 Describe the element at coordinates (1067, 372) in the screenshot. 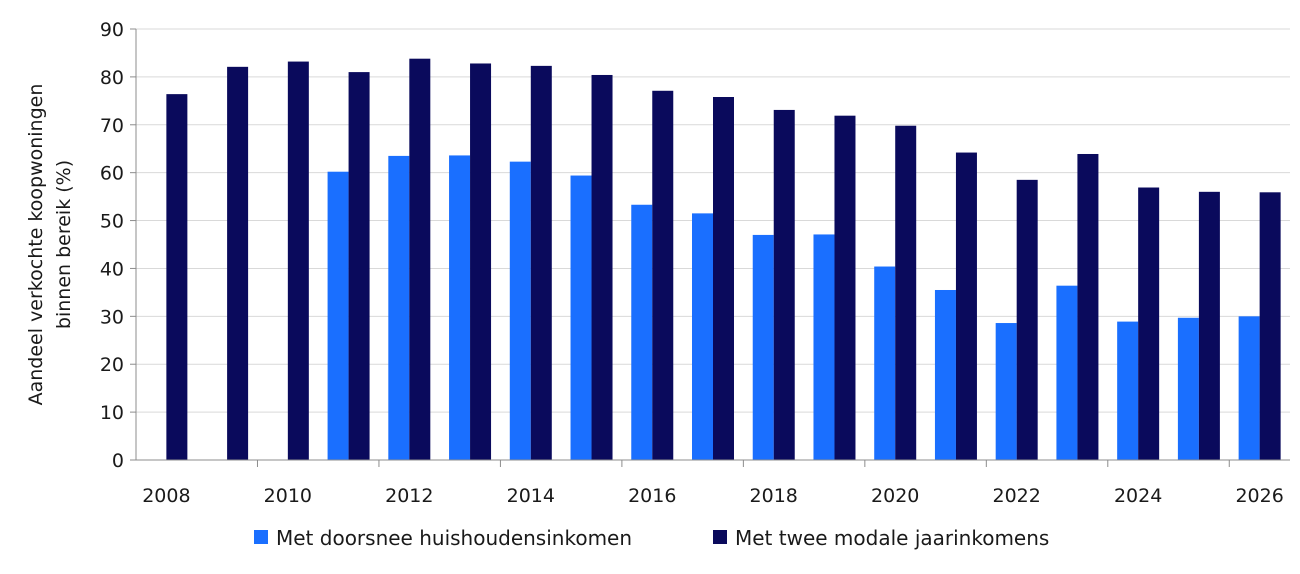

I see `bar-doorsnee-2023` at that location.